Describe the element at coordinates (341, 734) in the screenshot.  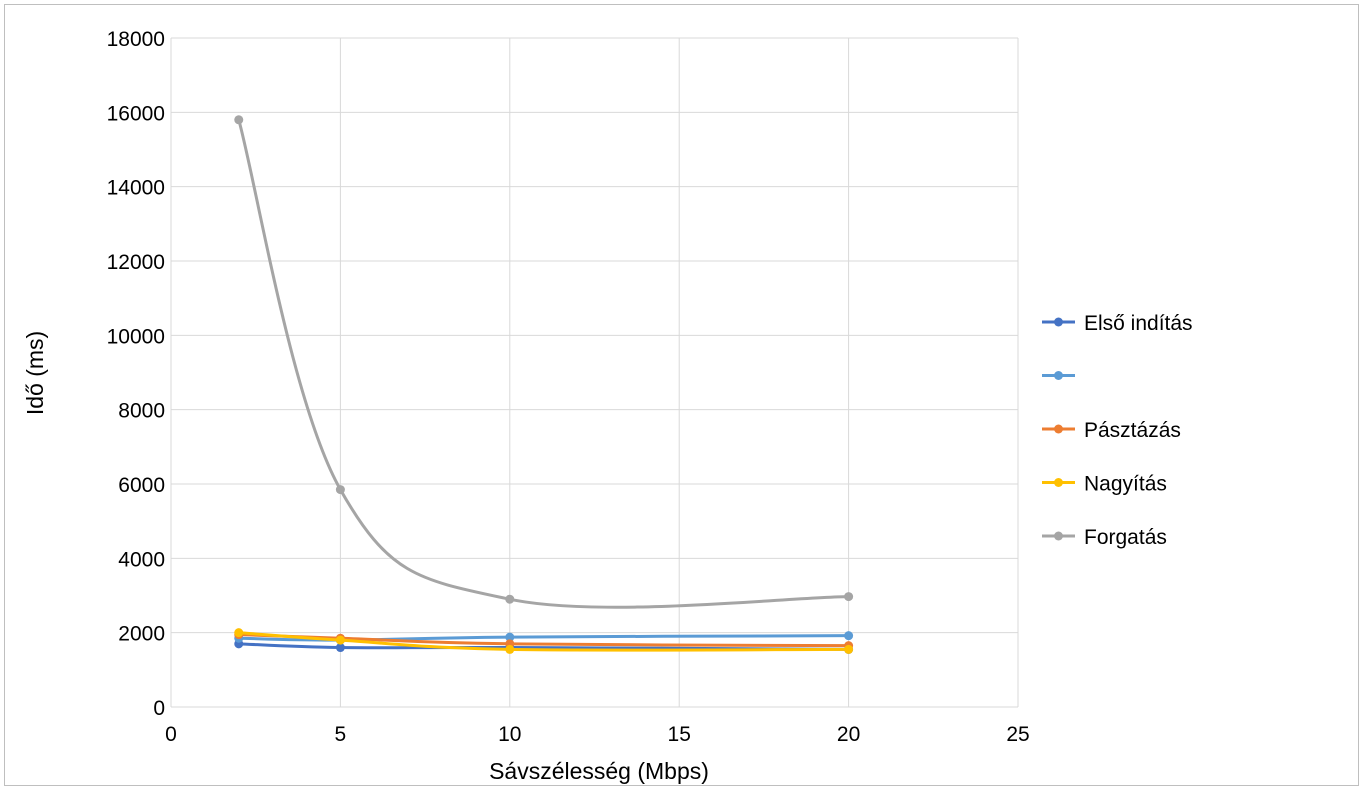
I see `x-tick-label: 5` at that location.